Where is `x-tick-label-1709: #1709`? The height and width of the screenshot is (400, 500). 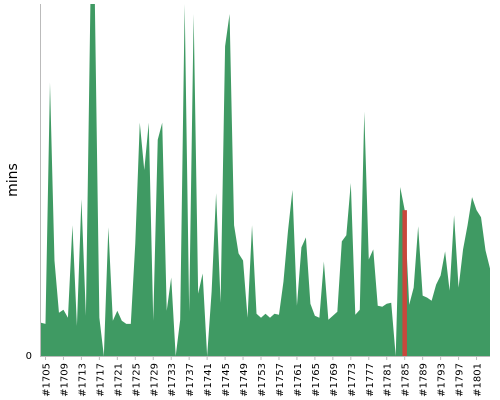
x-tick-label-1709: #1709 is located at coordinates (64, 380).